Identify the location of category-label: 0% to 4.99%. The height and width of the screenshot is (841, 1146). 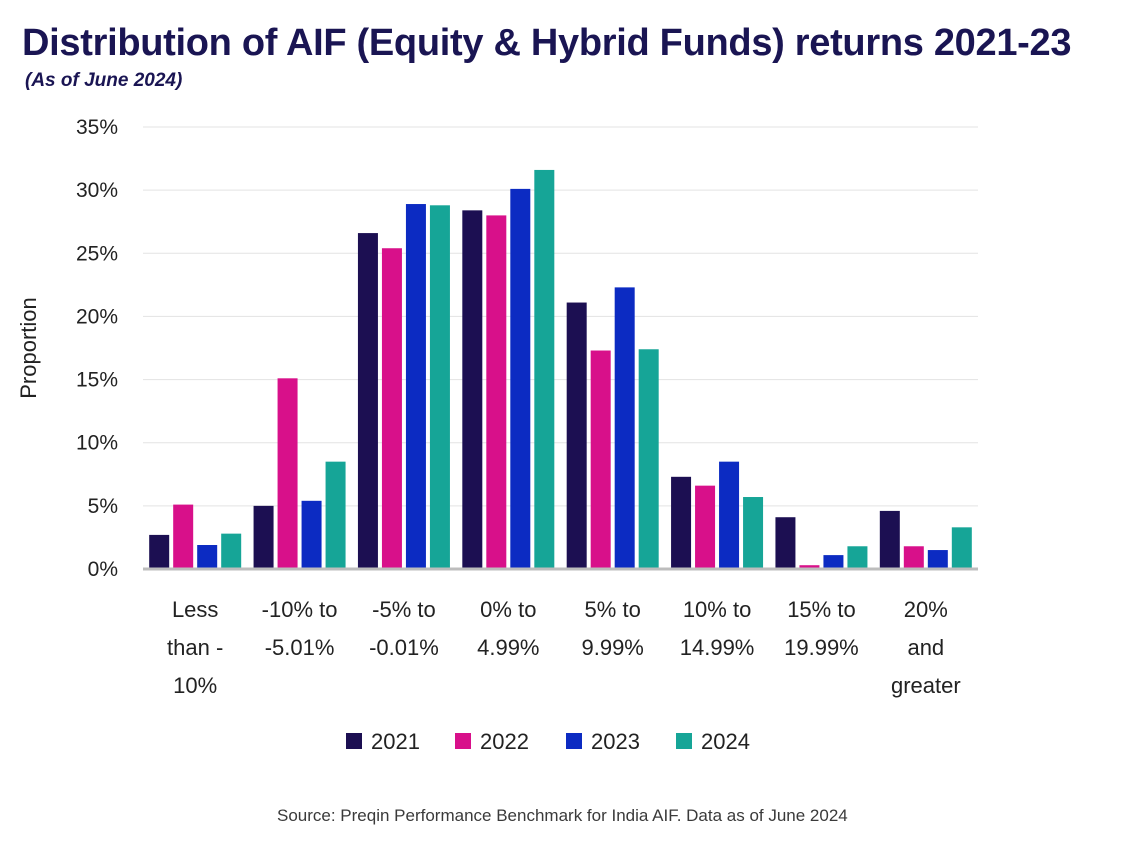
(508, 628).